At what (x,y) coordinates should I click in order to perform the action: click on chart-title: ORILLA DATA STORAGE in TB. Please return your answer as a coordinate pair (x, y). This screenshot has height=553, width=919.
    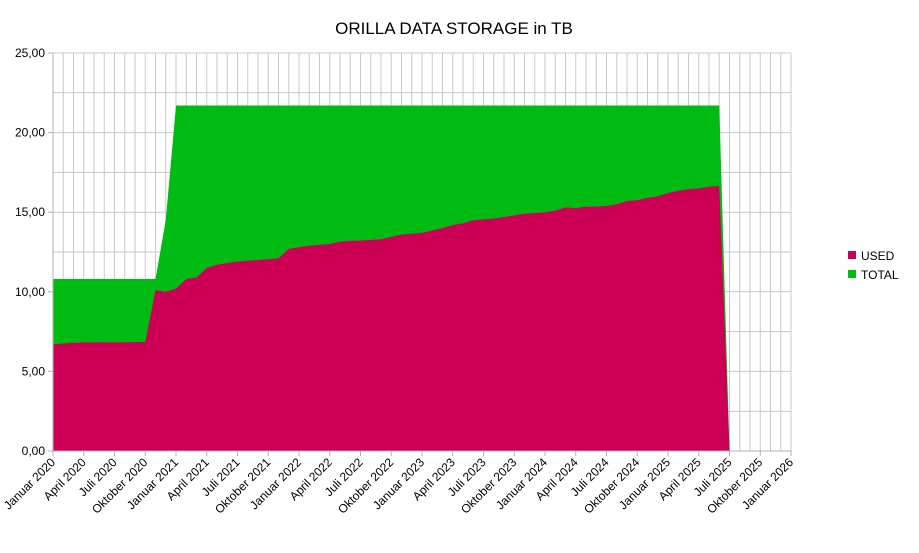
    Looking at the image, I should click on (454, 28).